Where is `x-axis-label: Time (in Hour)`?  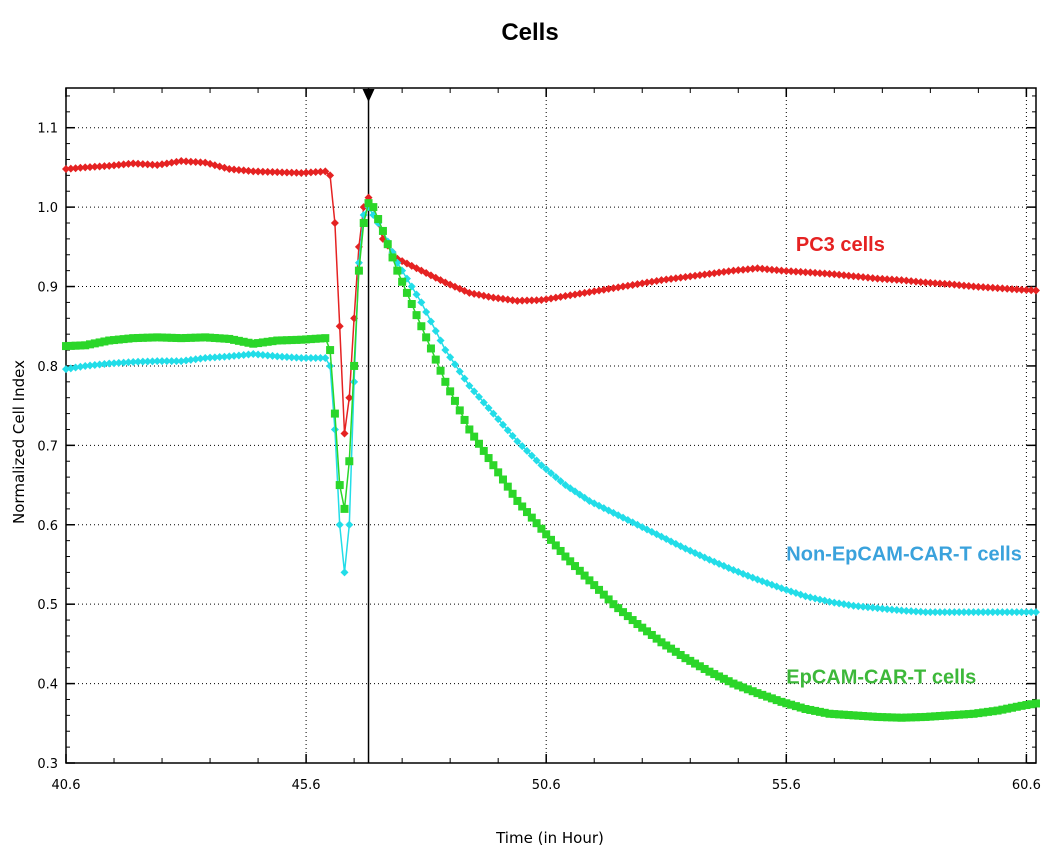
x-axis-label: Time (in Hour) is located at coordinates (549, 838).